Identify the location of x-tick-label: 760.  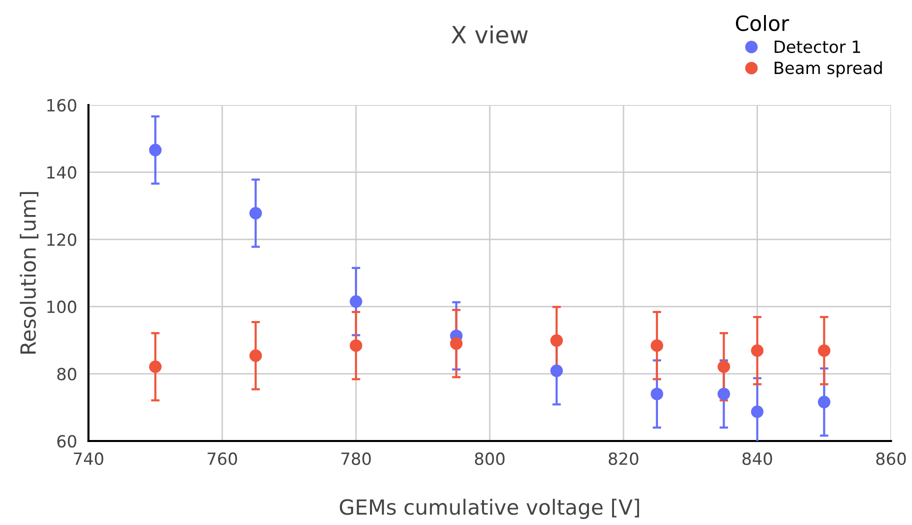
(223, 459).